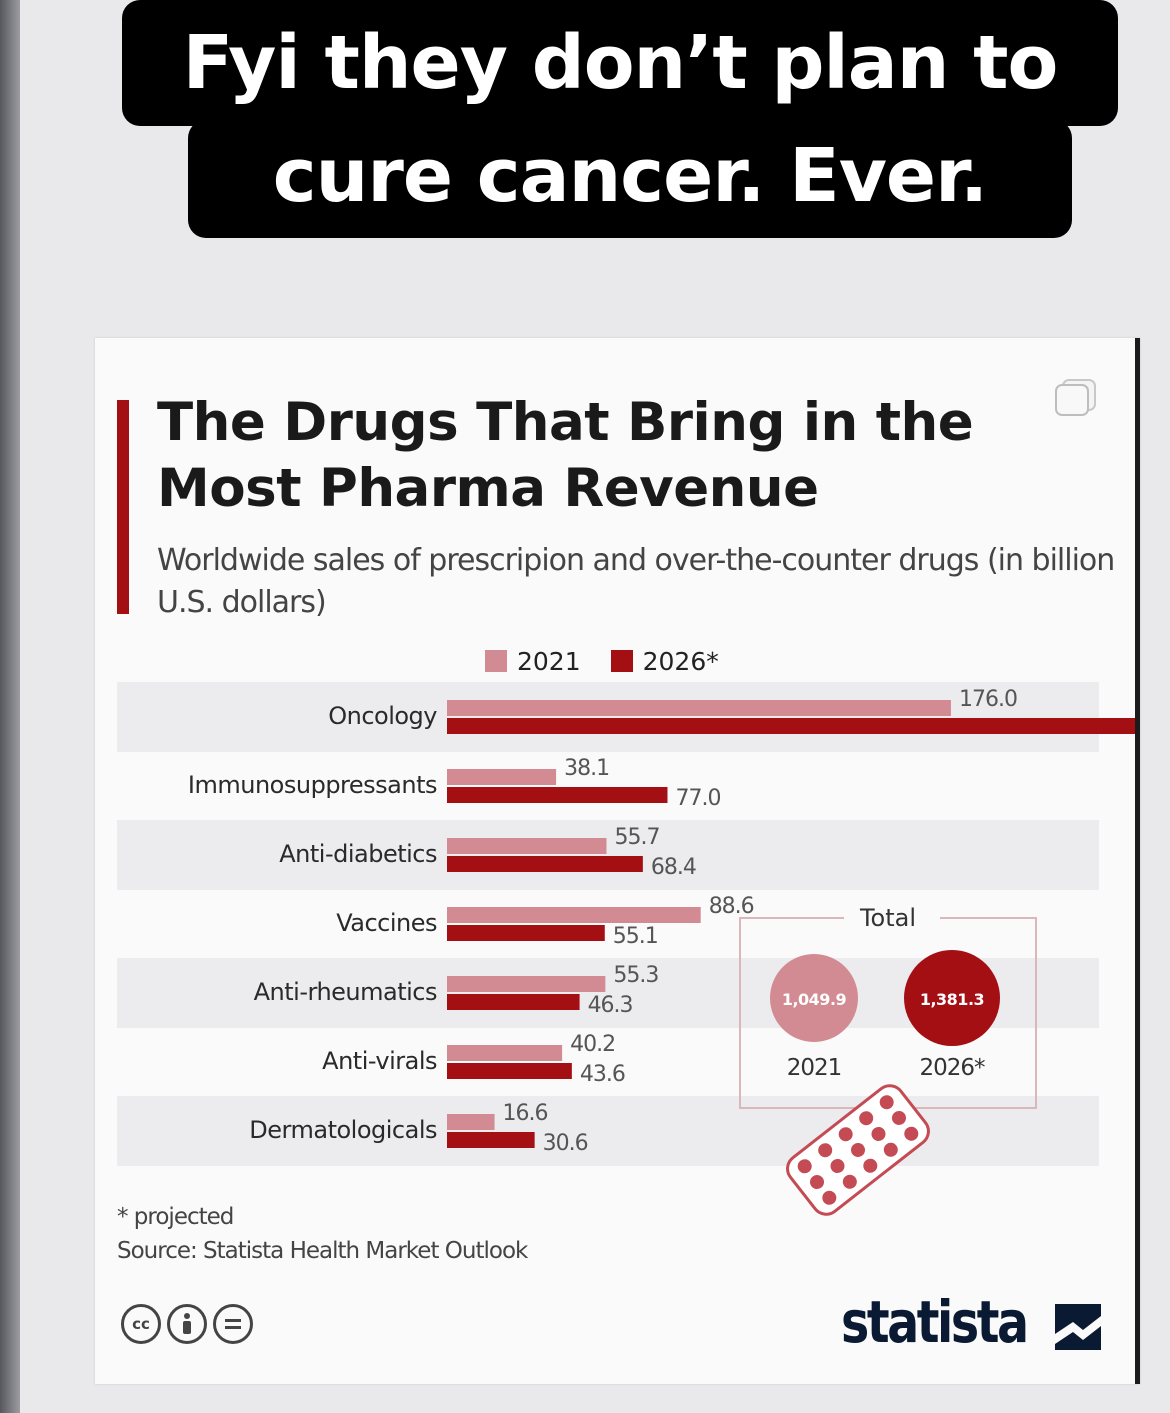  Describe the element at coordinates (586, 768) in the screenshot. I see `value-label-2021: 38.1` at that location.